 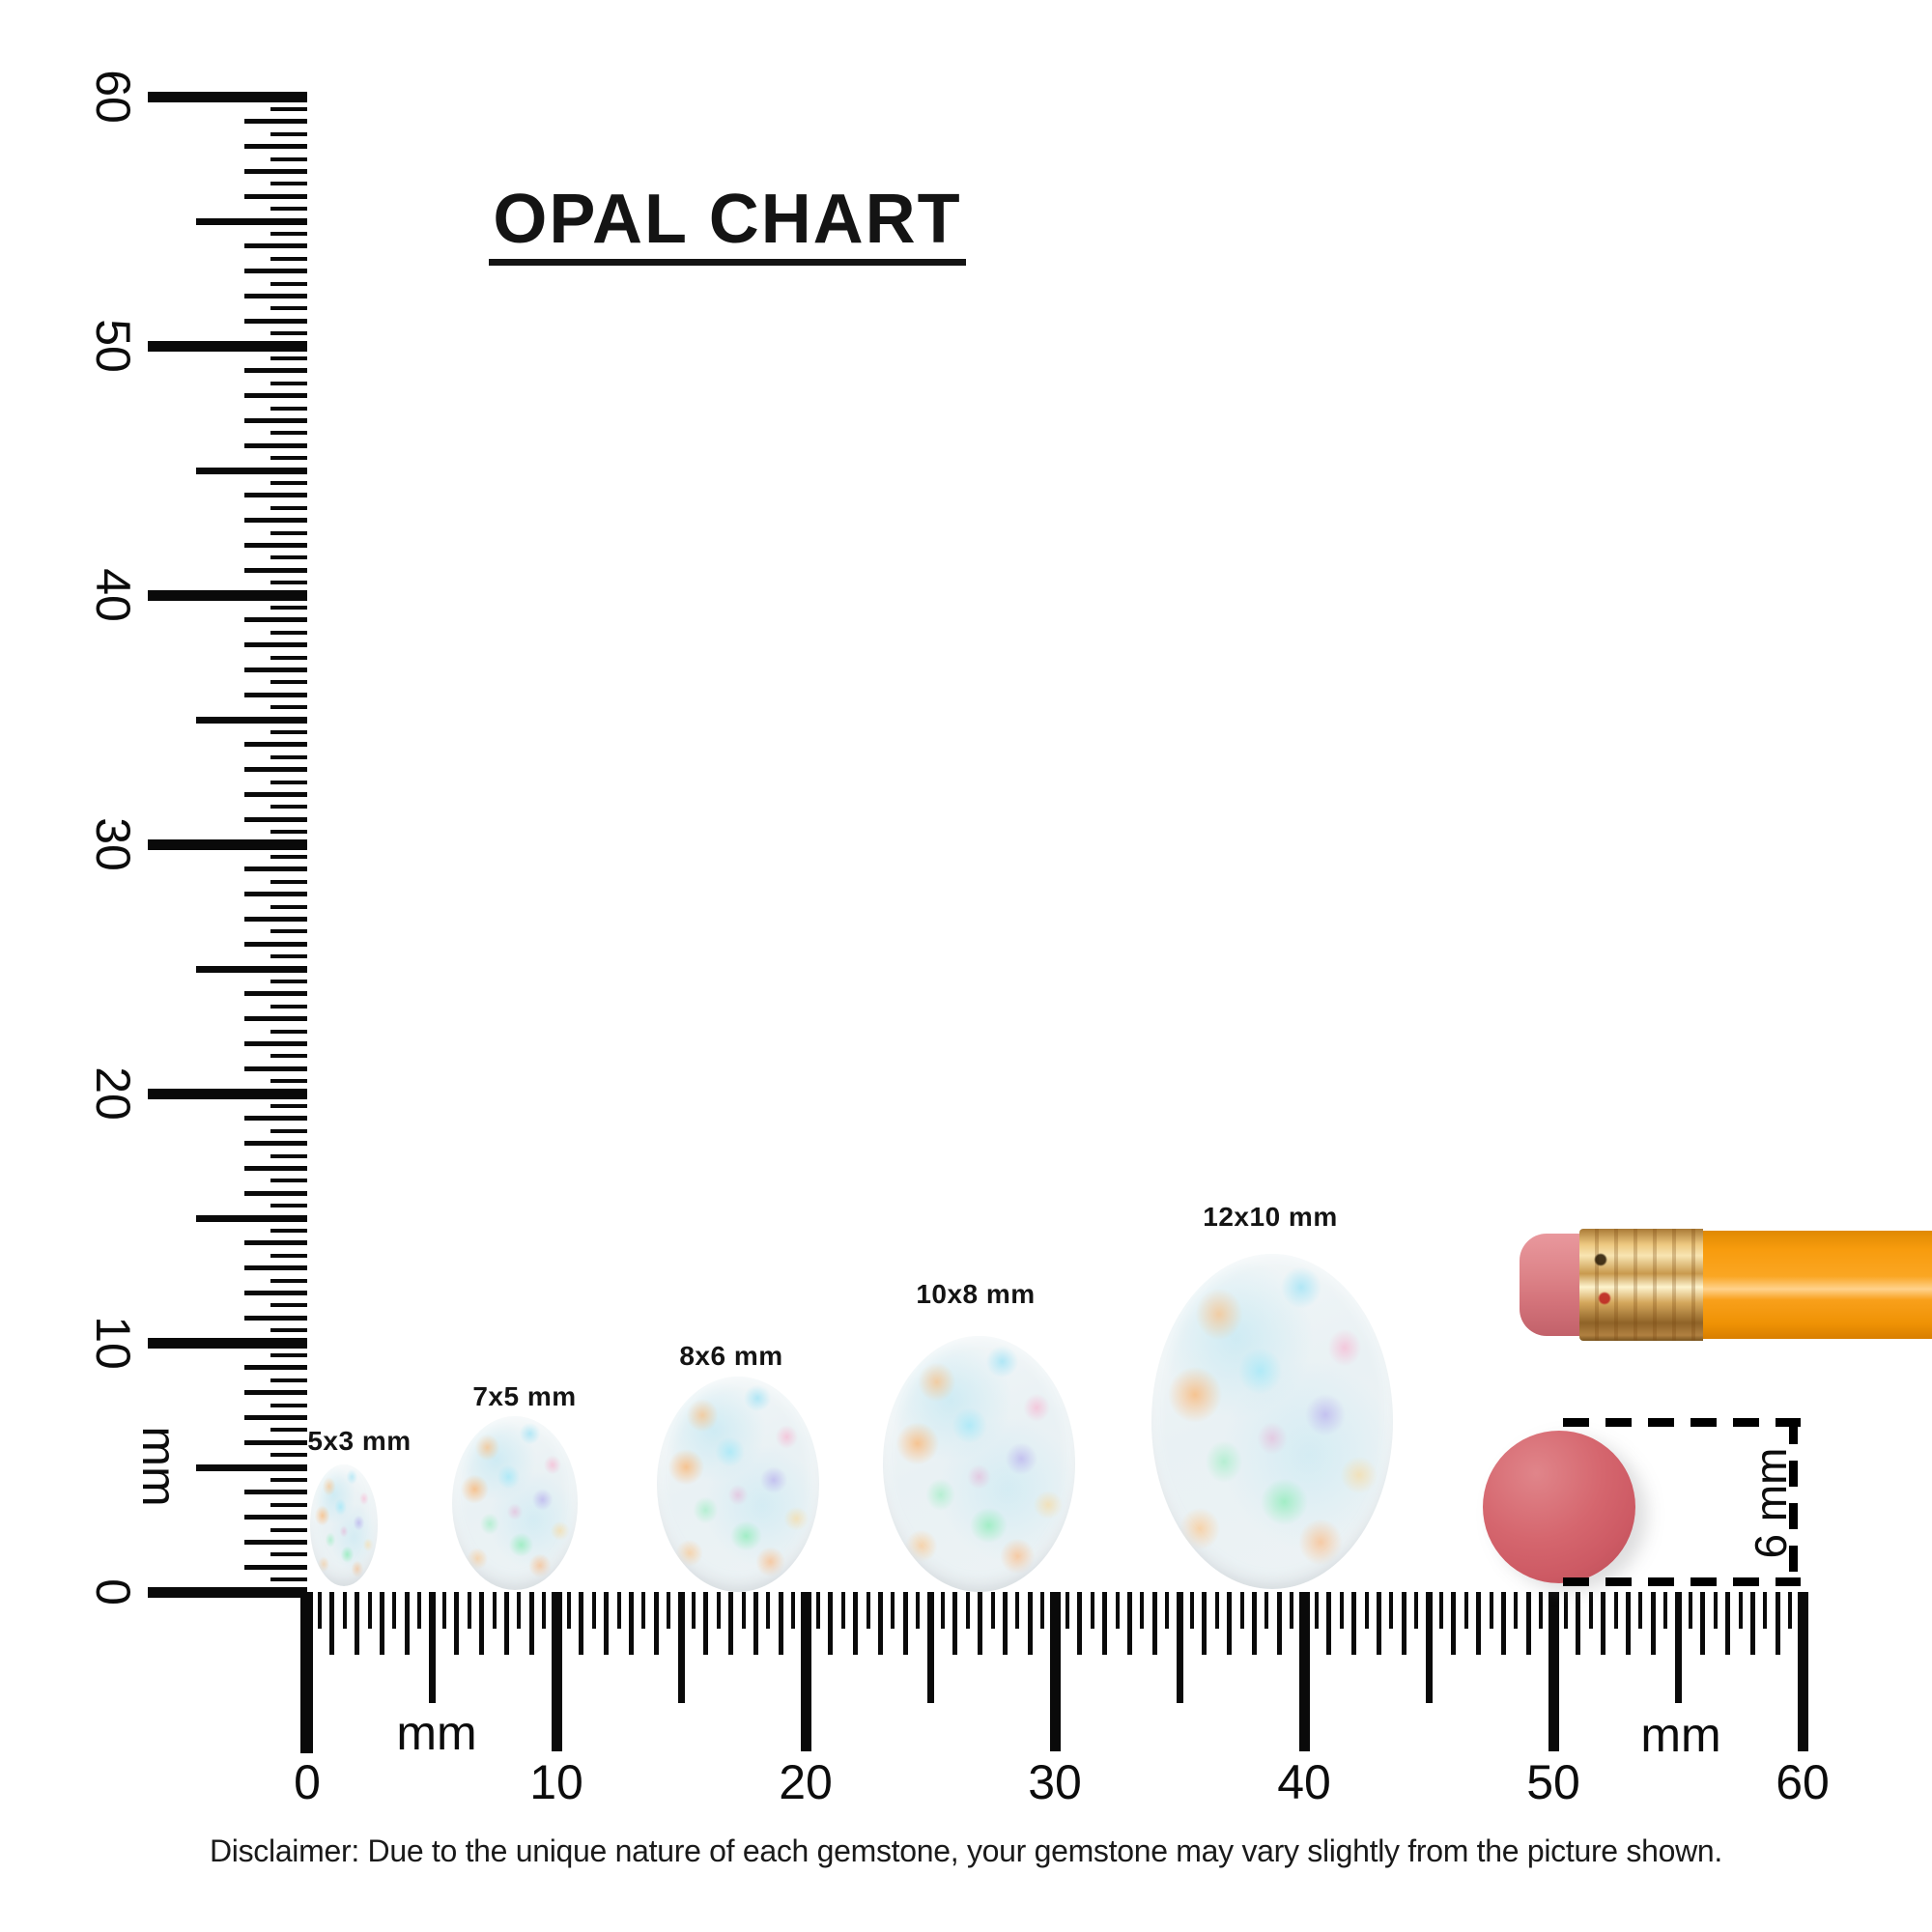 What do you see at coordinates (113, 1093) in the screenshot?
I see `vertical-ruler-number: 20` at bounding box center [113, 1093].